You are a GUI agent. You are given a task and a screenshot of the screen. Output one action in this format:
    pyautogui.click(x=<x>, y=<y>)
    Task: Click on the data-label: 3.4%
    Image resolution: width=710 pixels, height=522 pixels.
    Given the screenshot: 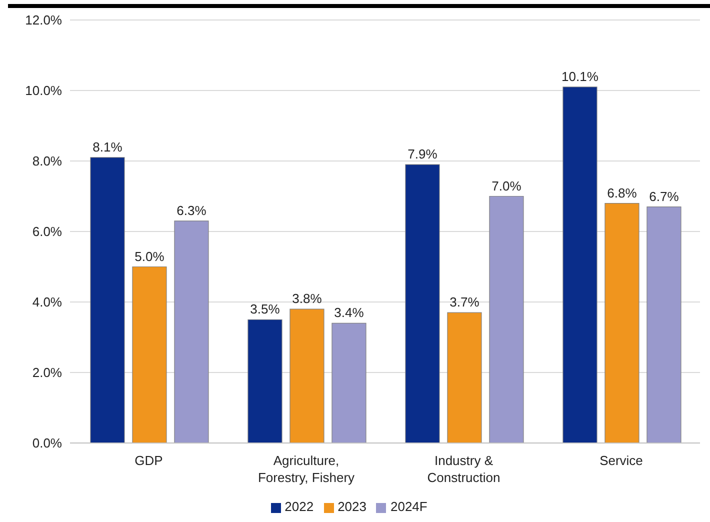 What is the action you would take?
    pyautogui.click(x=349, y=312)
    